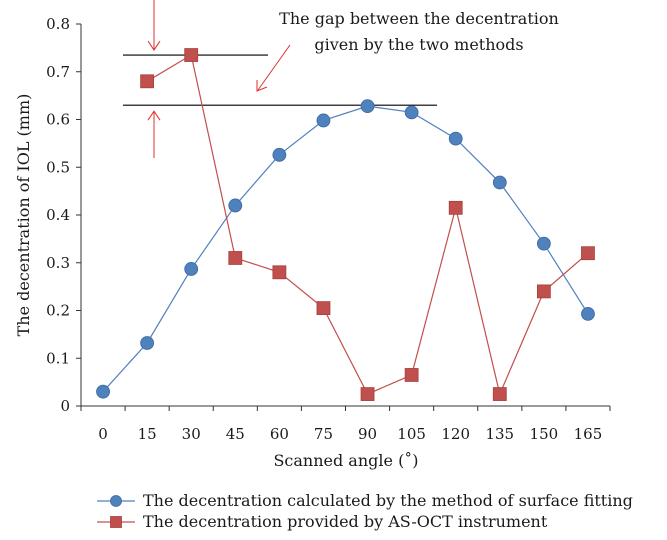 This screenshot has height=540, width=667. Describe the element at coordinates (367, 434) in the screenshot. I see `x-tick-label: 90` at that location.